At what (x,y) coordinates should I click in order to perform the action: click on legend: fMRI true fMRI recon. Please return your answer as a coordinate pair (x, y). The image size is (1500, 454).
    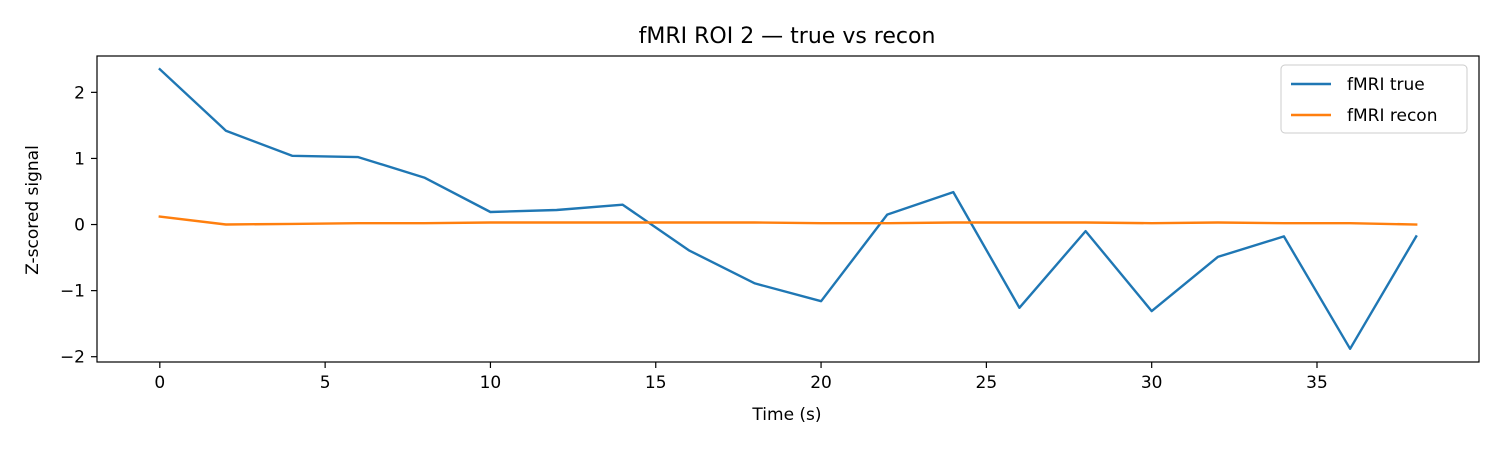
    Looking at the image, I should click on (1374, 99).